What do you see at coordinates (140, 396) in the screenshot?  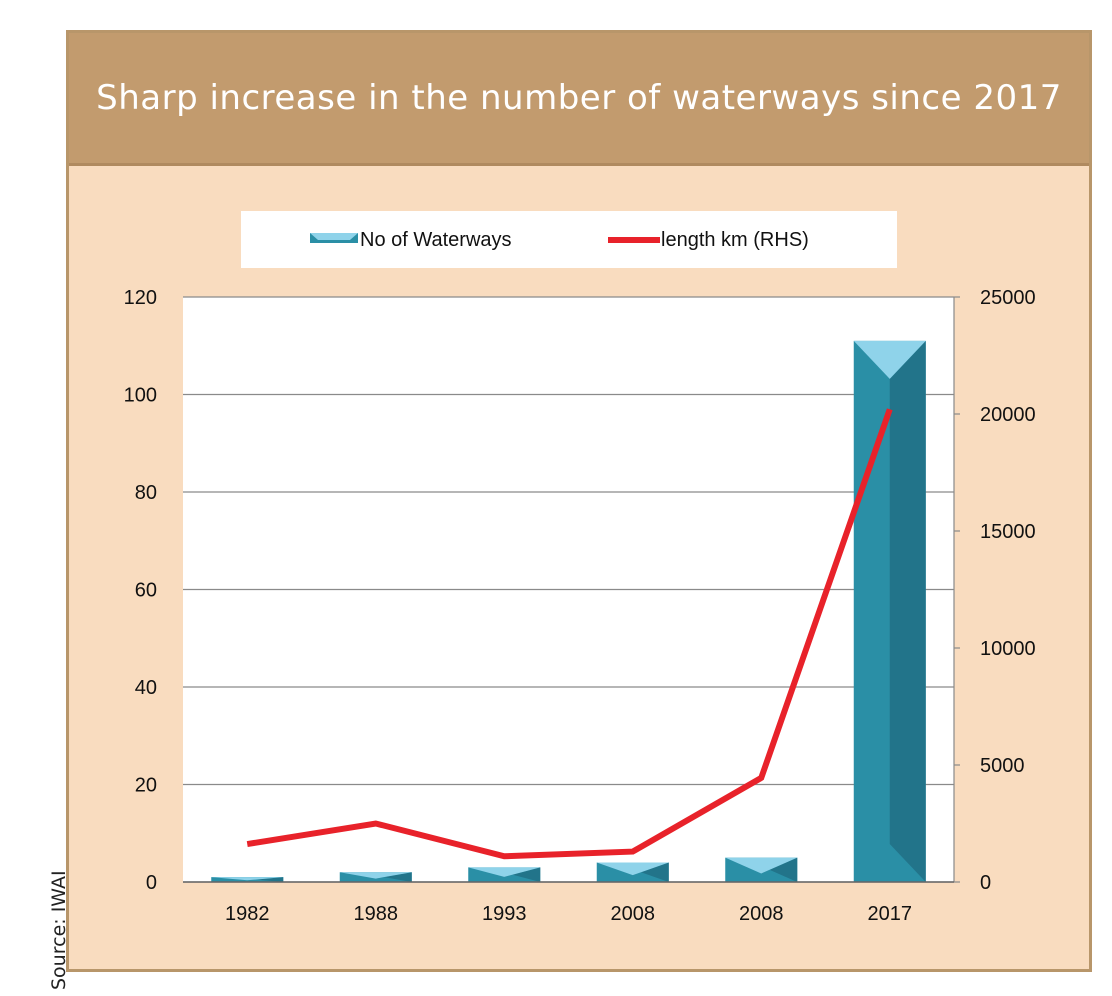 I see `y-left-tick-label: 100` at bounding box center [140, 396].